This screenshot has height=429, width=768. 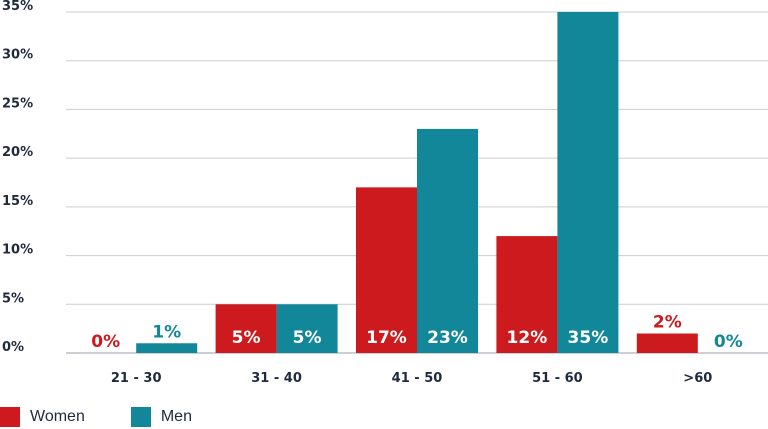 I want to click on legend-item-women: Women, so click(x=42, y=417).